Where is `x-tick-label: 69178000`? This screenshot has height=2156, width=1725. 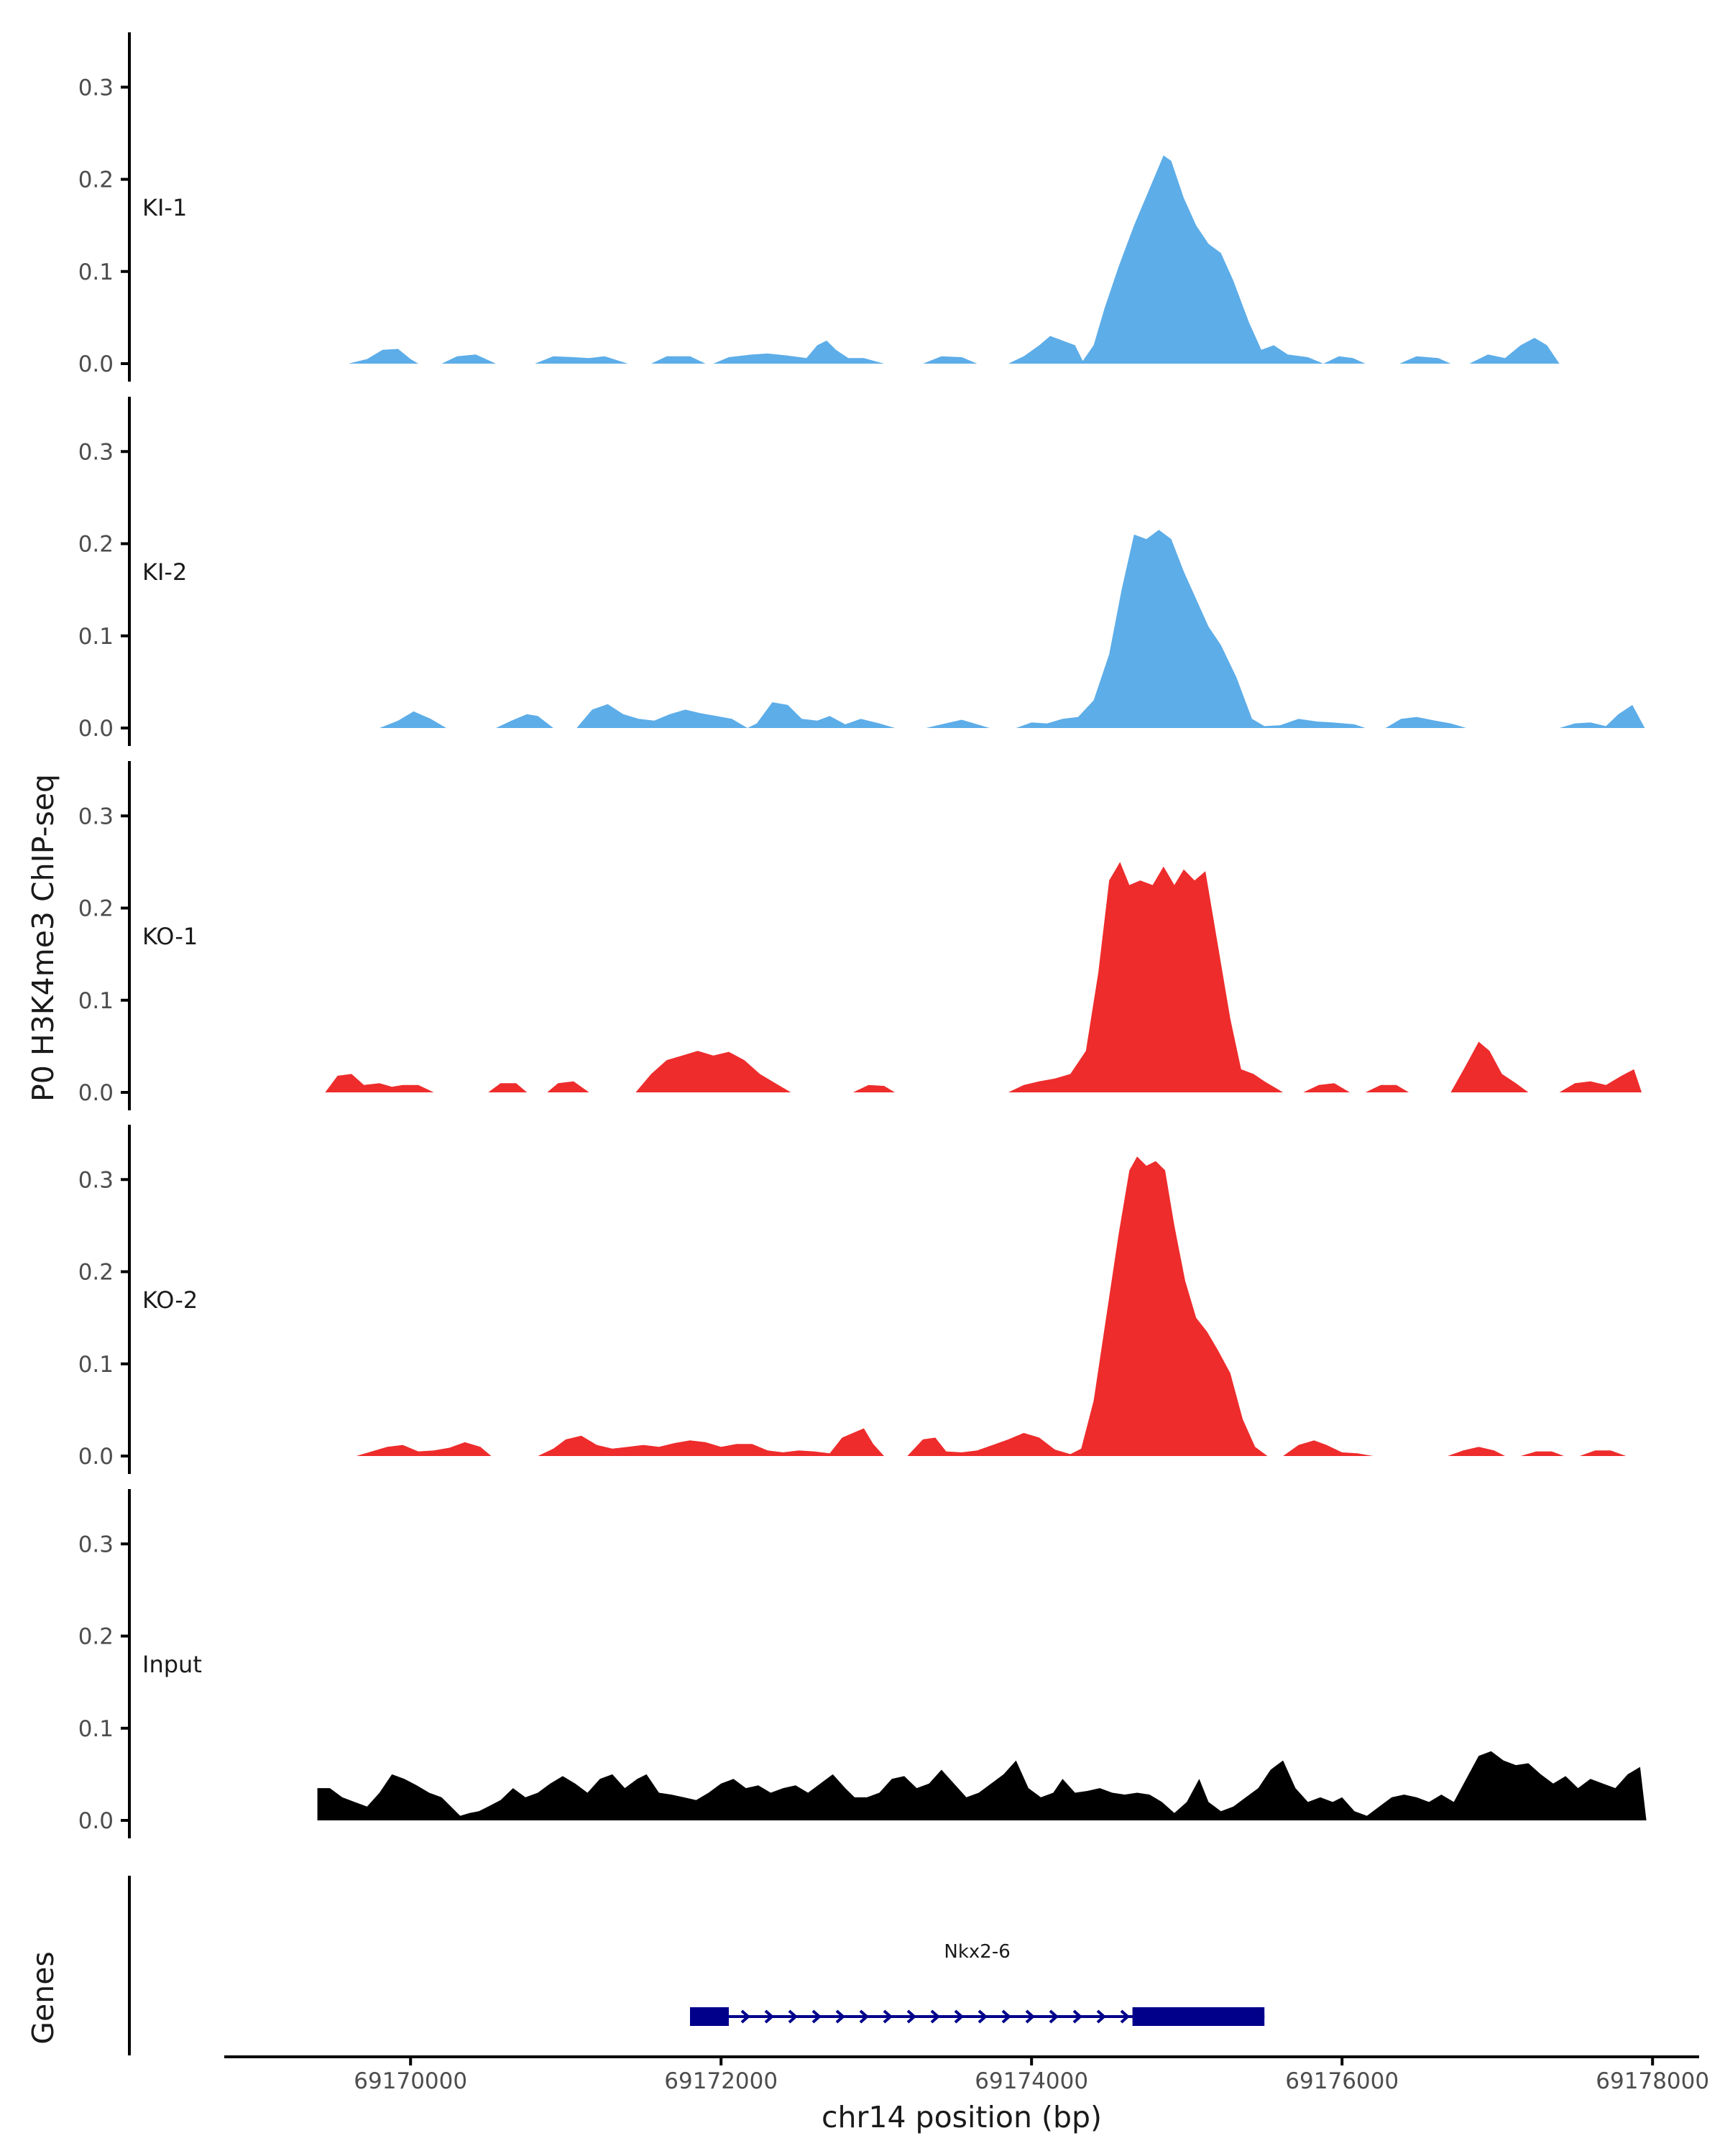 x-tick-label: 69178000 is located at coordinates (1652, 2081).